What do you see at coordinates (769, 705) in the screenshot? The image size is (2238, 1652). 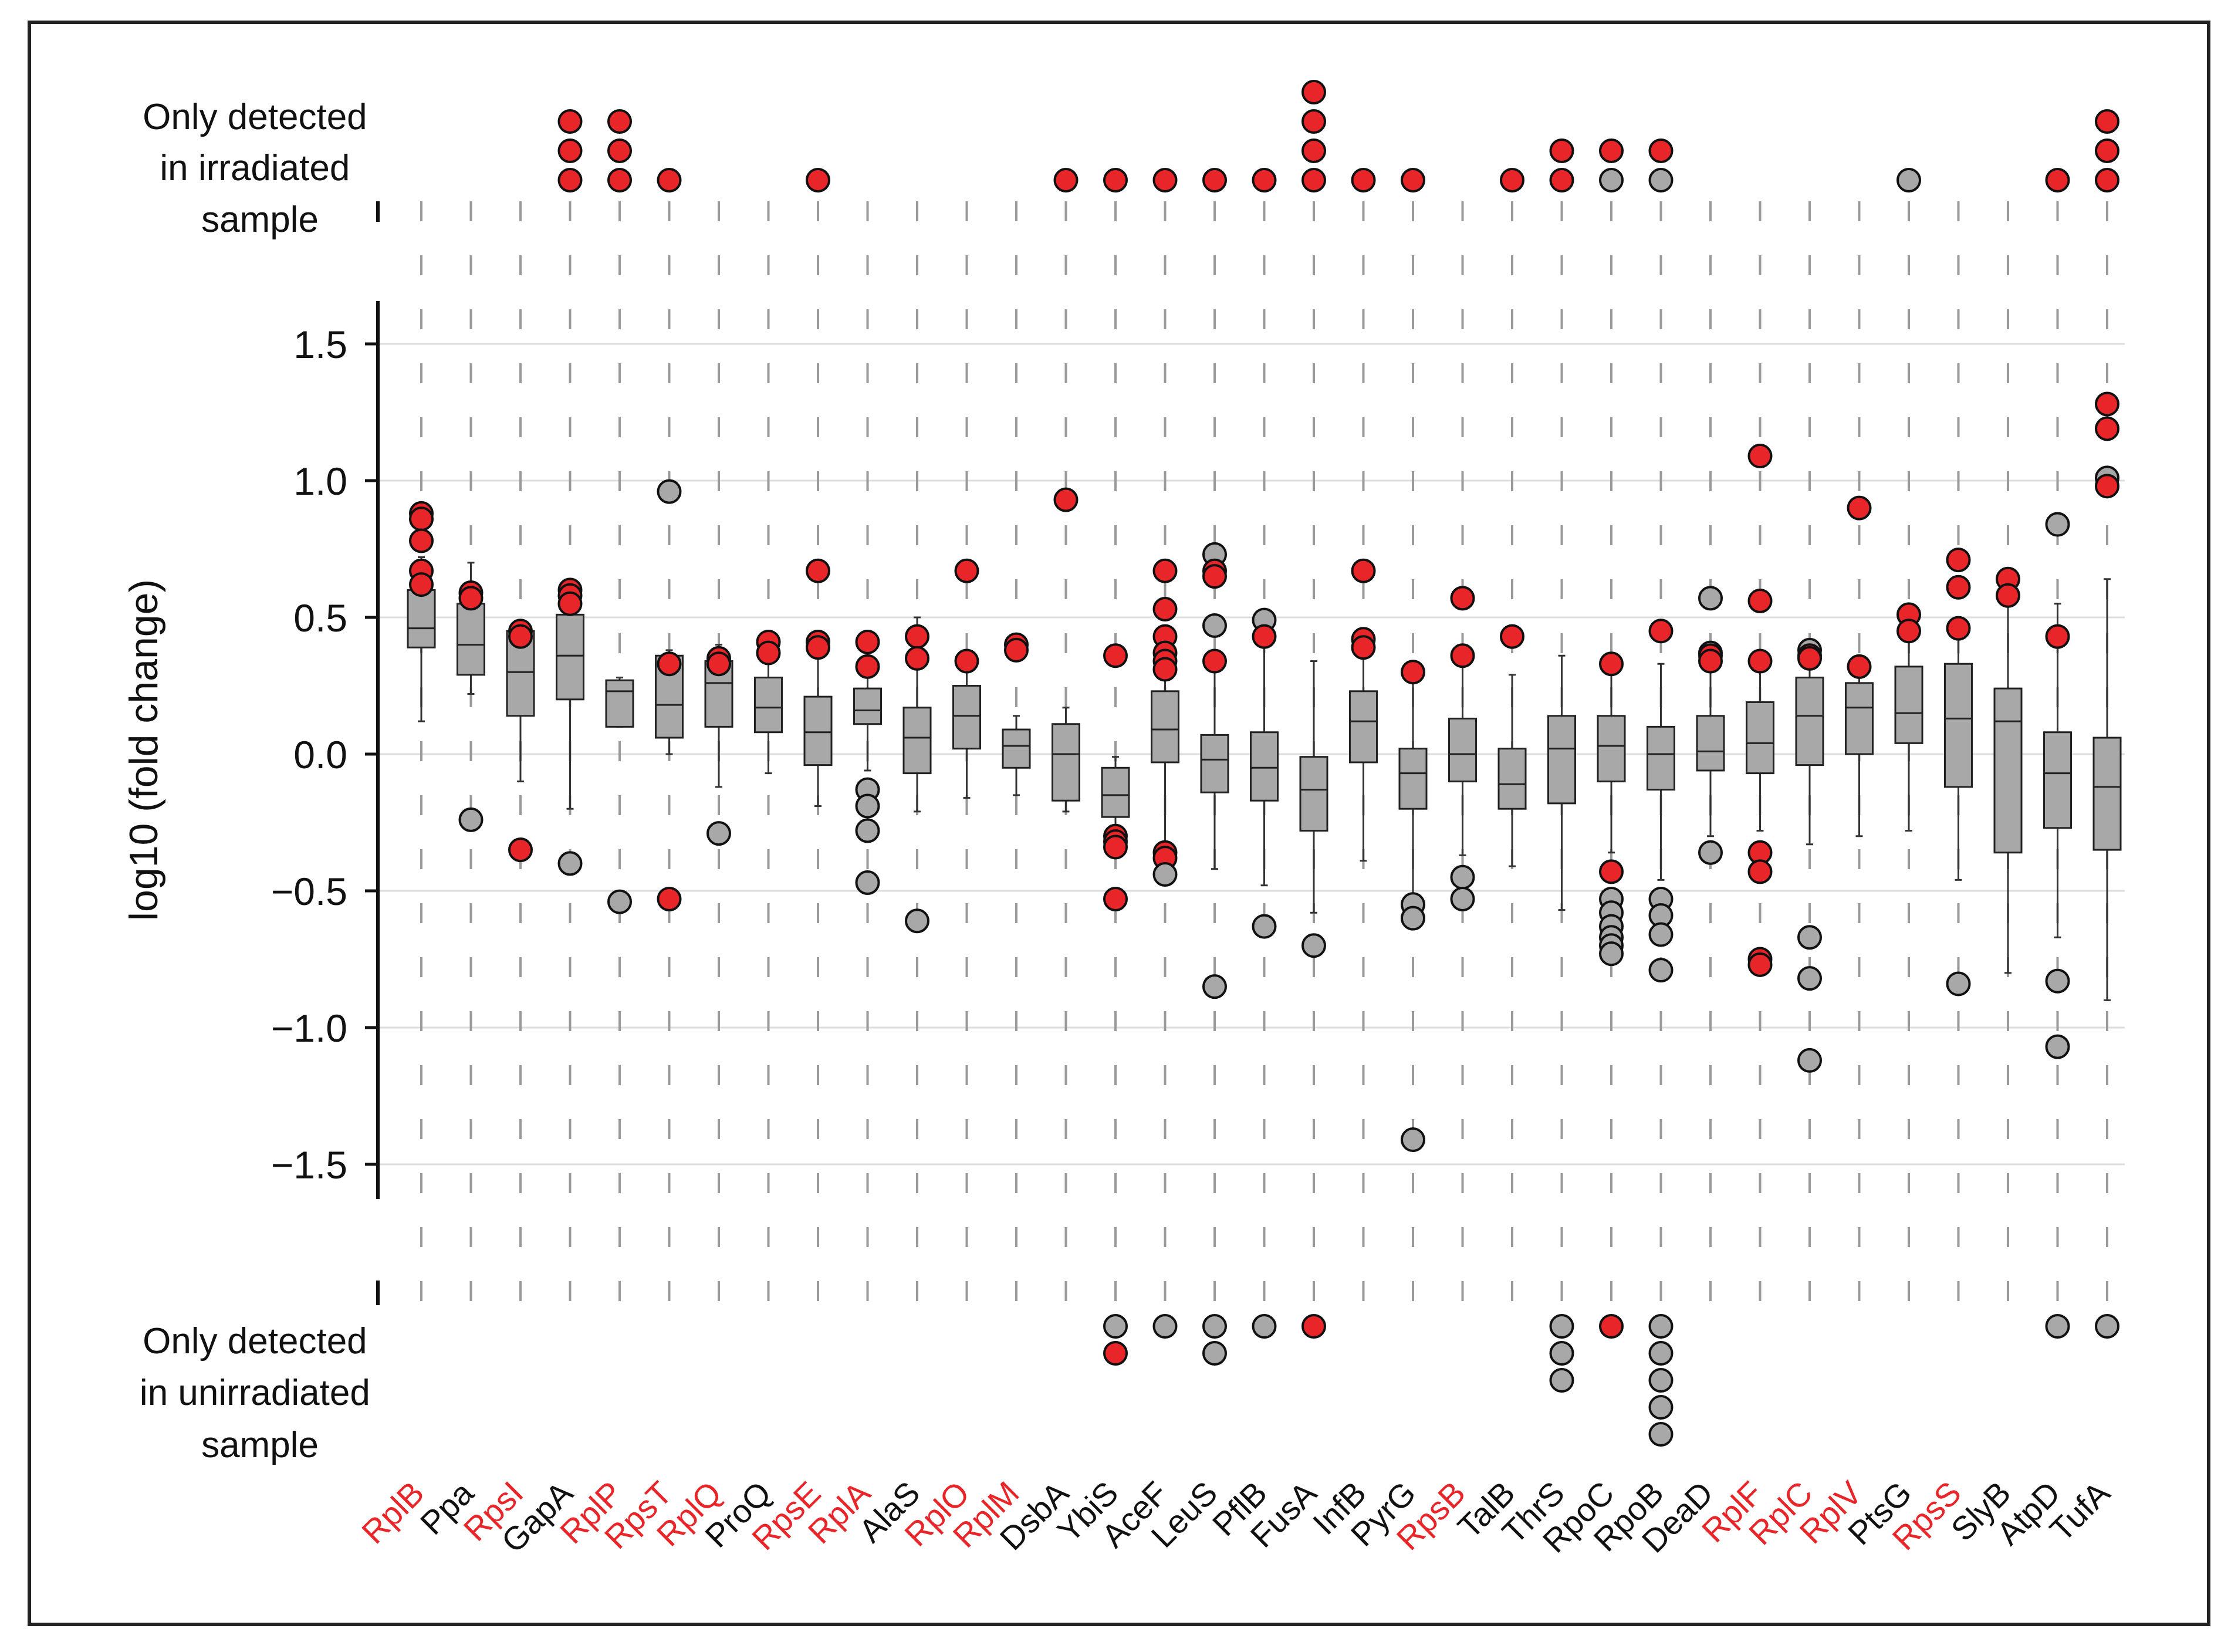 I see `box-ProQ` at bounding box center [769, 705].